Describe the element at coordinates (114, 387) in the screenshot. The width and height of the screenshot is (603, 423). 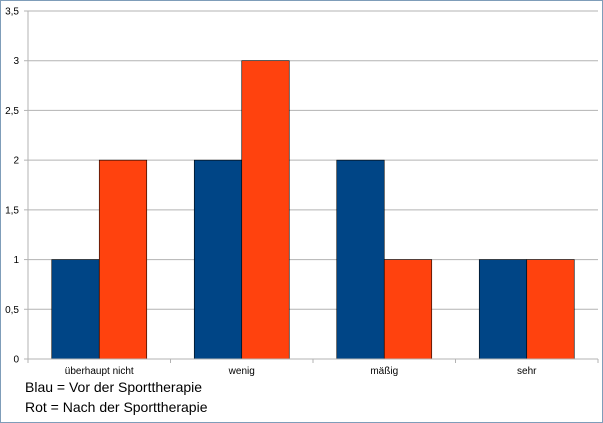
I see `legend-note-blue: Blau = Vor der Sporttherapie` at that location.